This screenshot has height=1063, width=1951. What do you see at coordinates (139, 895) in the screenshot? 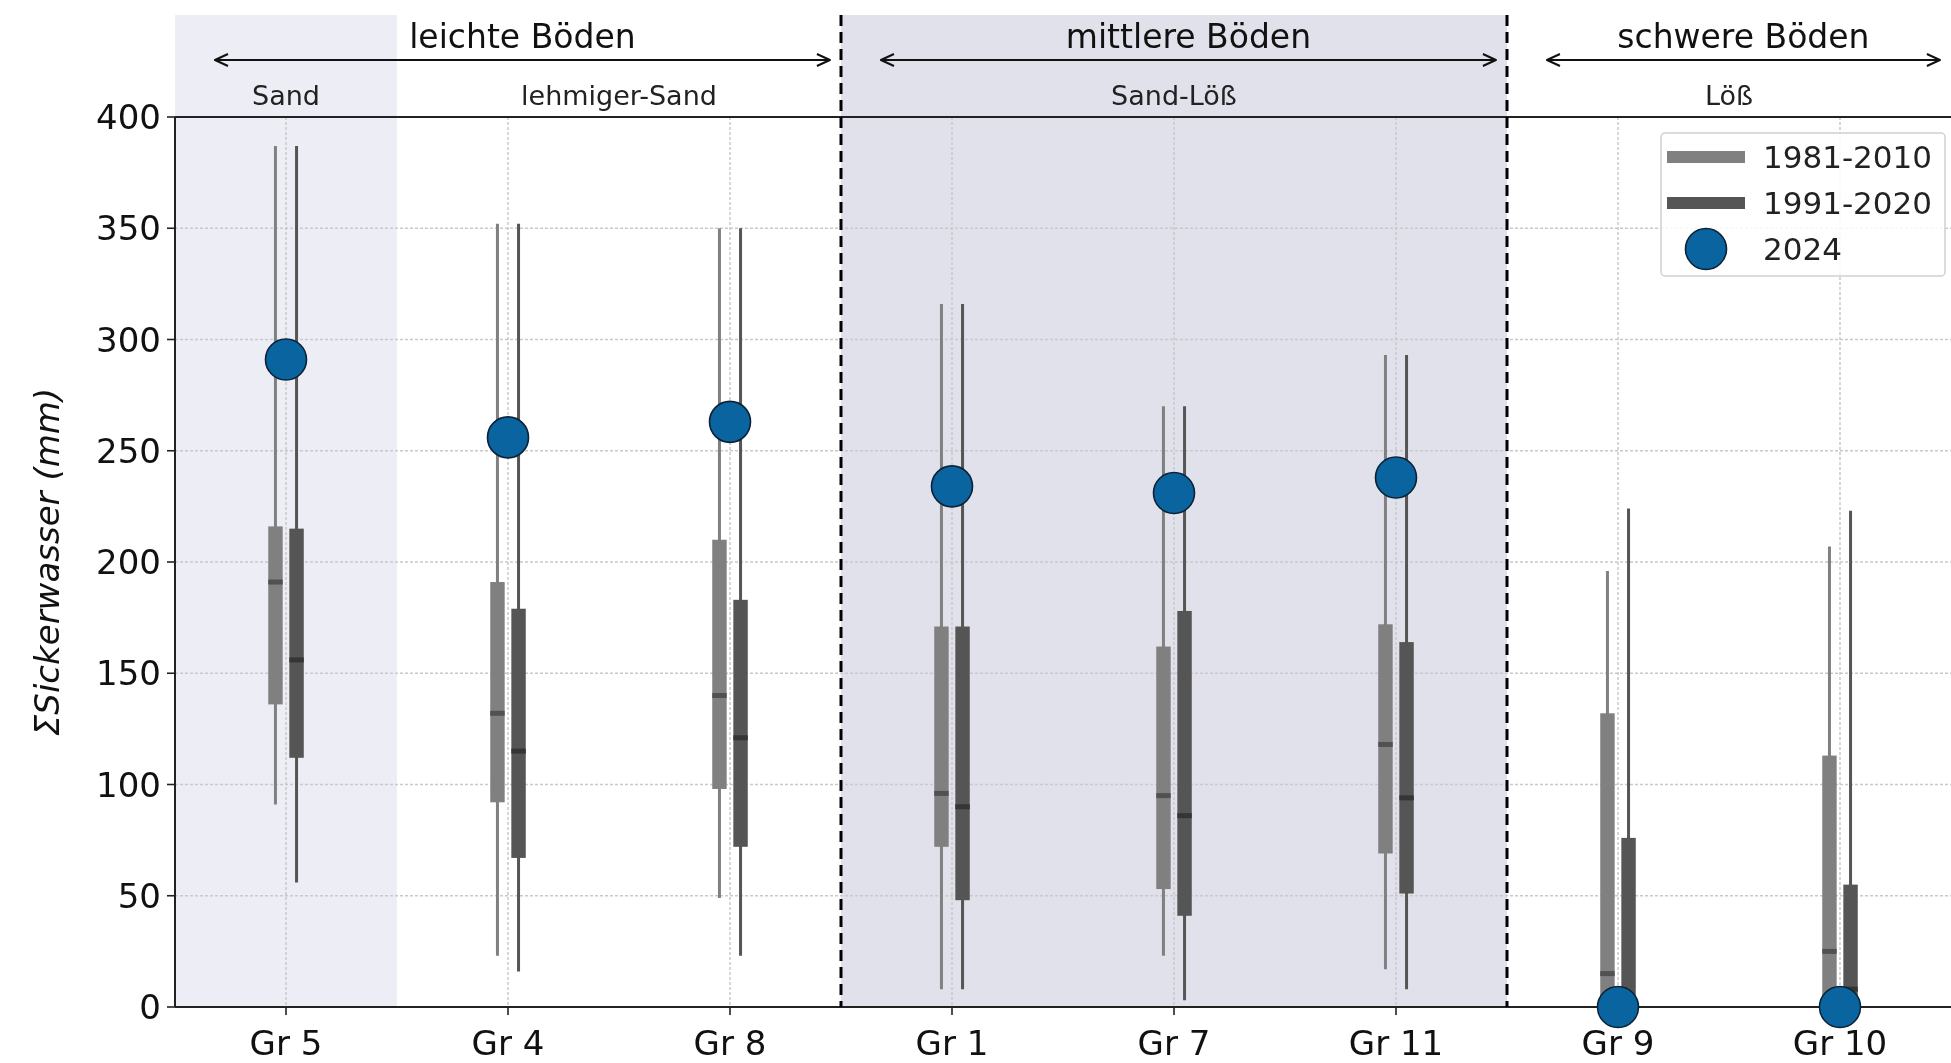
I see `y-tick-label: 50` at bounding box center [139, 895].